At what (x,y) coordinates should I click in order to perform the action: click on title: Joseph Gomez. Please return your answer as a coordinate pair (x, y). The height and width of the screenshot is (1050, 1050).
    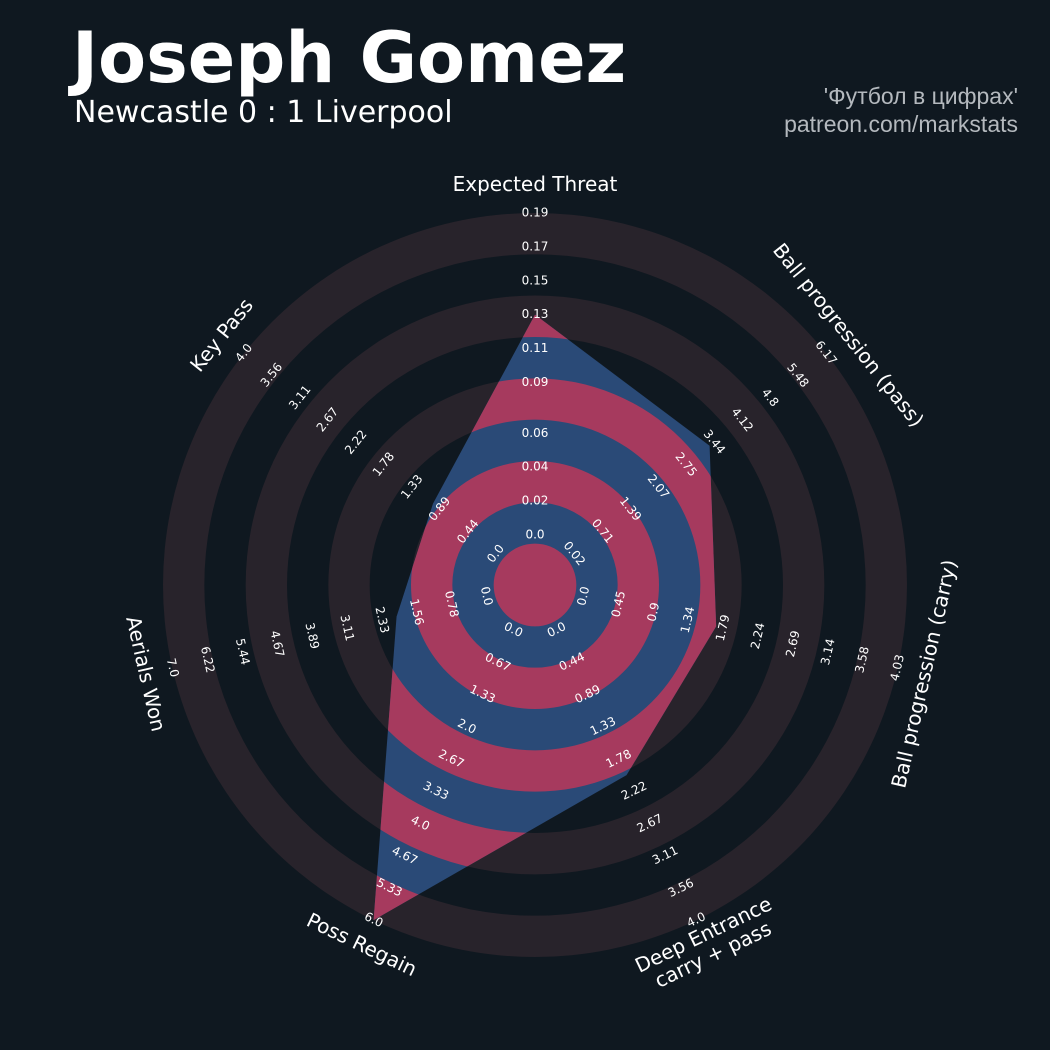
    Looking at the image, I should click on (347, 58).